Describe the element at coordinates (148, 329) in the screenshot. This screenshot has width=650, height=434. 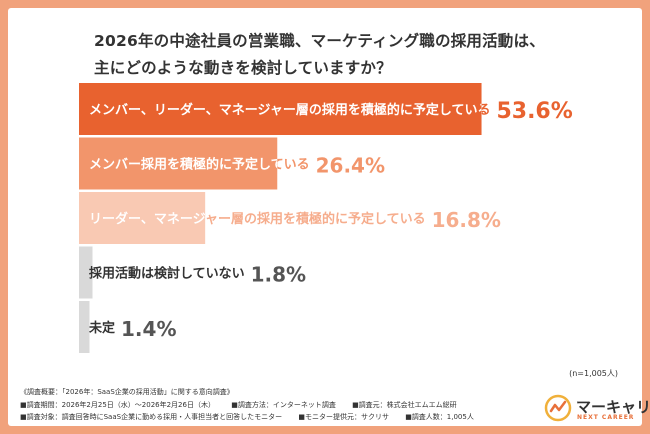
I see `value-label-4: 1.4%` at that location.